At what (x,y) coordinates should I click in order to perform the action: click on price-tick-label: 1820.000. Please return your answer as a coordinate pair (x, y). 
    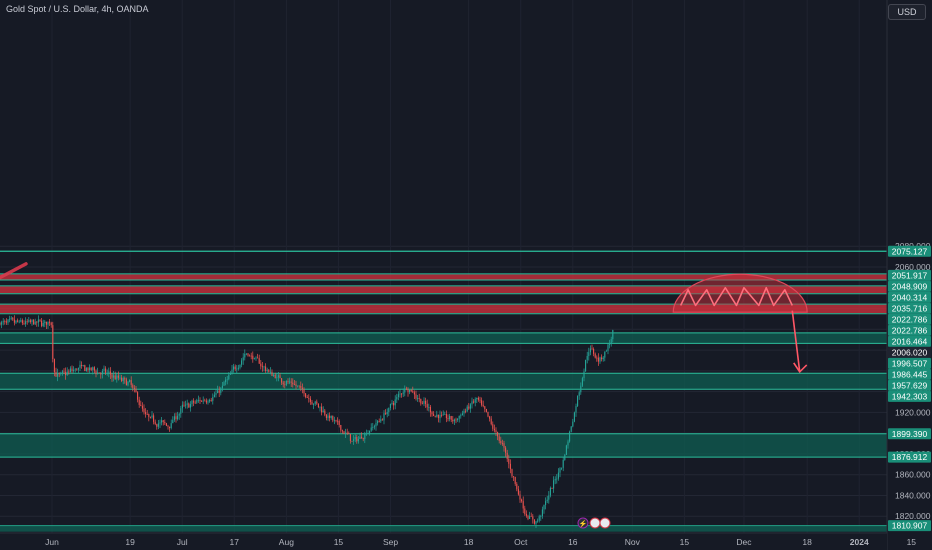
    Looking at the image, I should click on (913, 516).